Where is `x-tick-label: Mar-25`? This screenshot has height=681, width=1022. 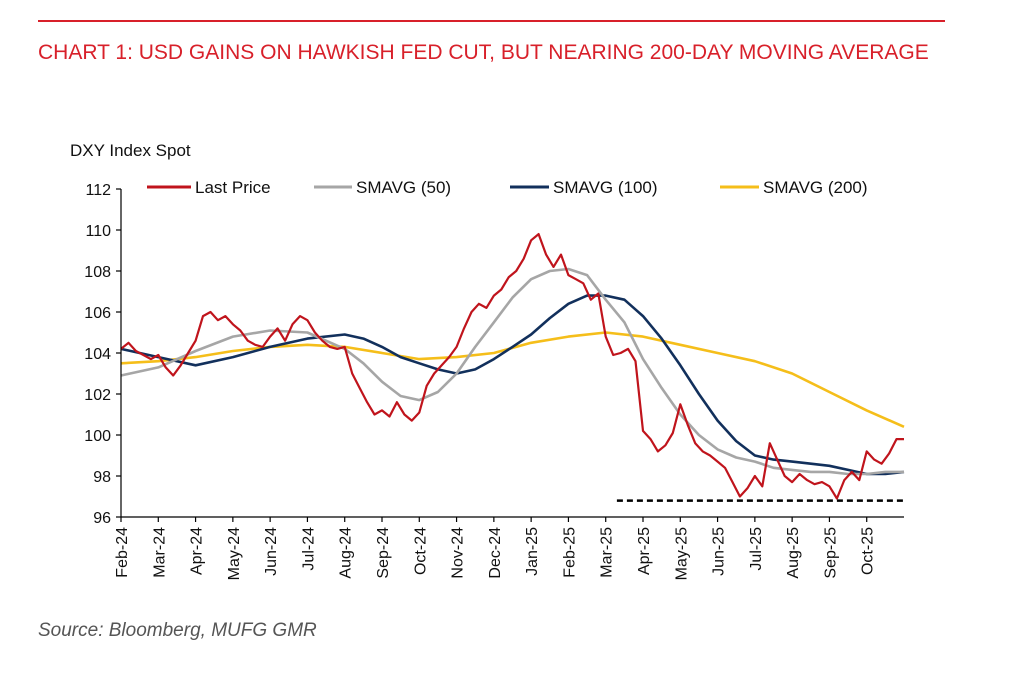 x-tick-label: Mar-25 is located at coordinates (607, 552).